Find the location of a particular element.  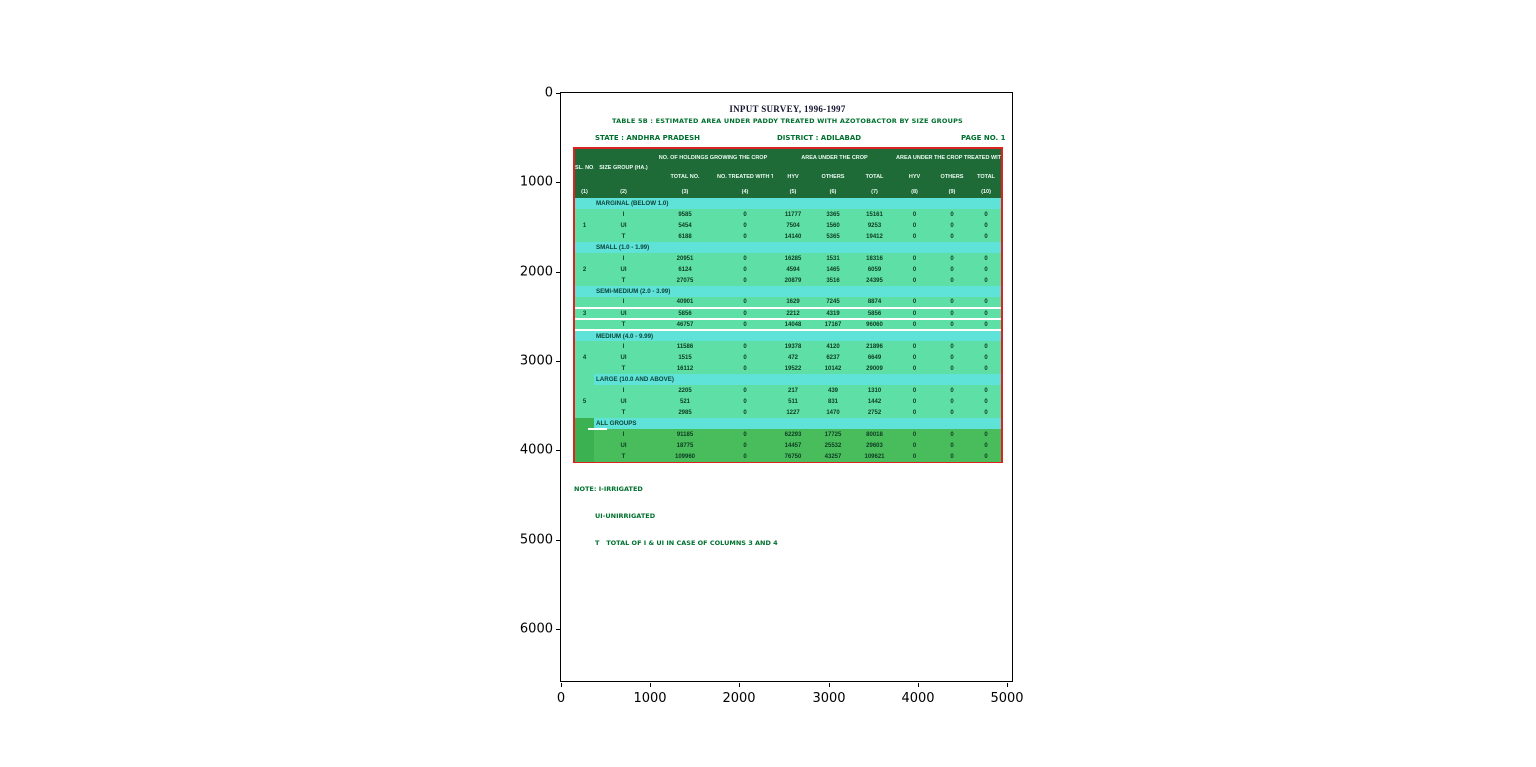

y-tick-label: 1000 is located at coordinates (536, 182).